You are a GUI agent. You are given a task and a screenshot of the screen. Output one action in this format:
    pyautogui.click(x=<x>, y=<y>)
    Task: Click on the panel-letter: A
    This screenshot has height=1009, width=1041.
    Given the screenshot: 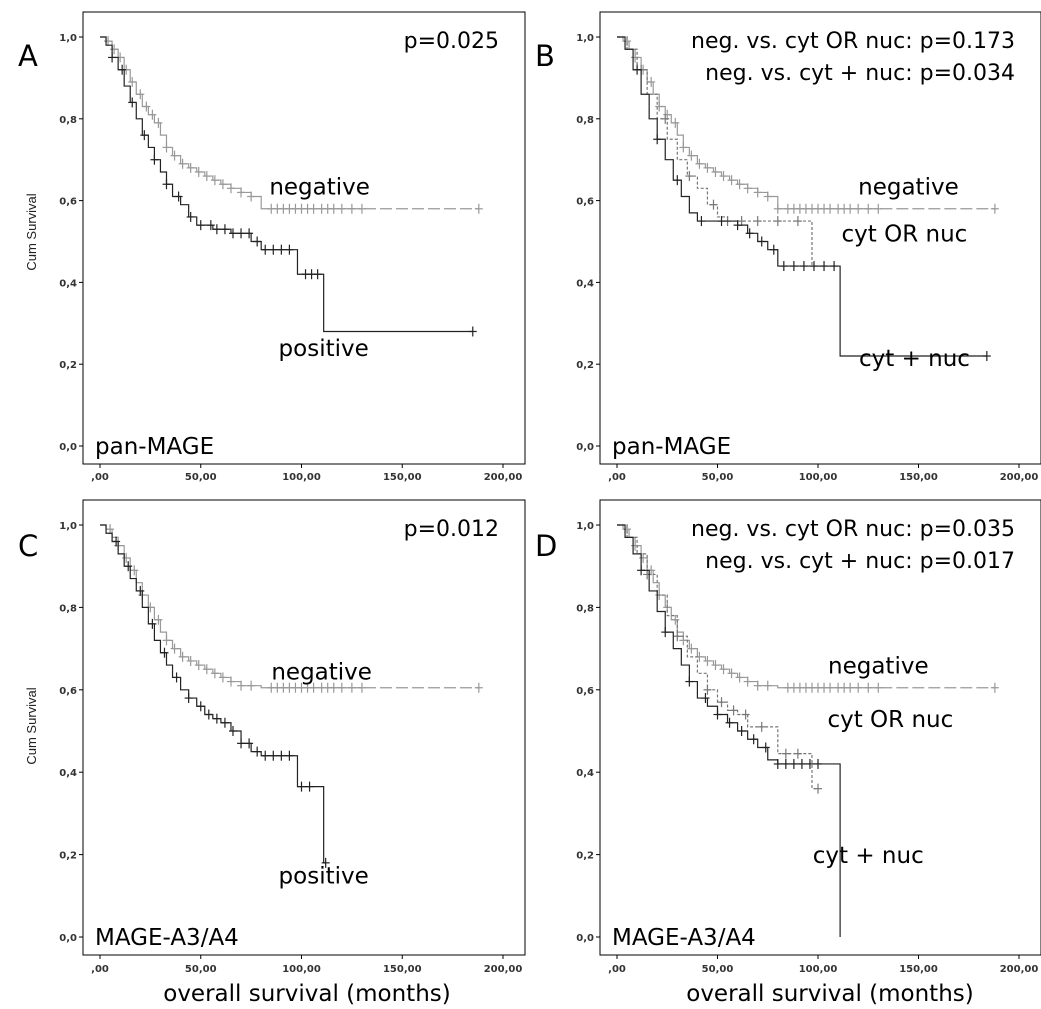 What is the action you would take?
    pyautogui.click(x=28, y=56)
    